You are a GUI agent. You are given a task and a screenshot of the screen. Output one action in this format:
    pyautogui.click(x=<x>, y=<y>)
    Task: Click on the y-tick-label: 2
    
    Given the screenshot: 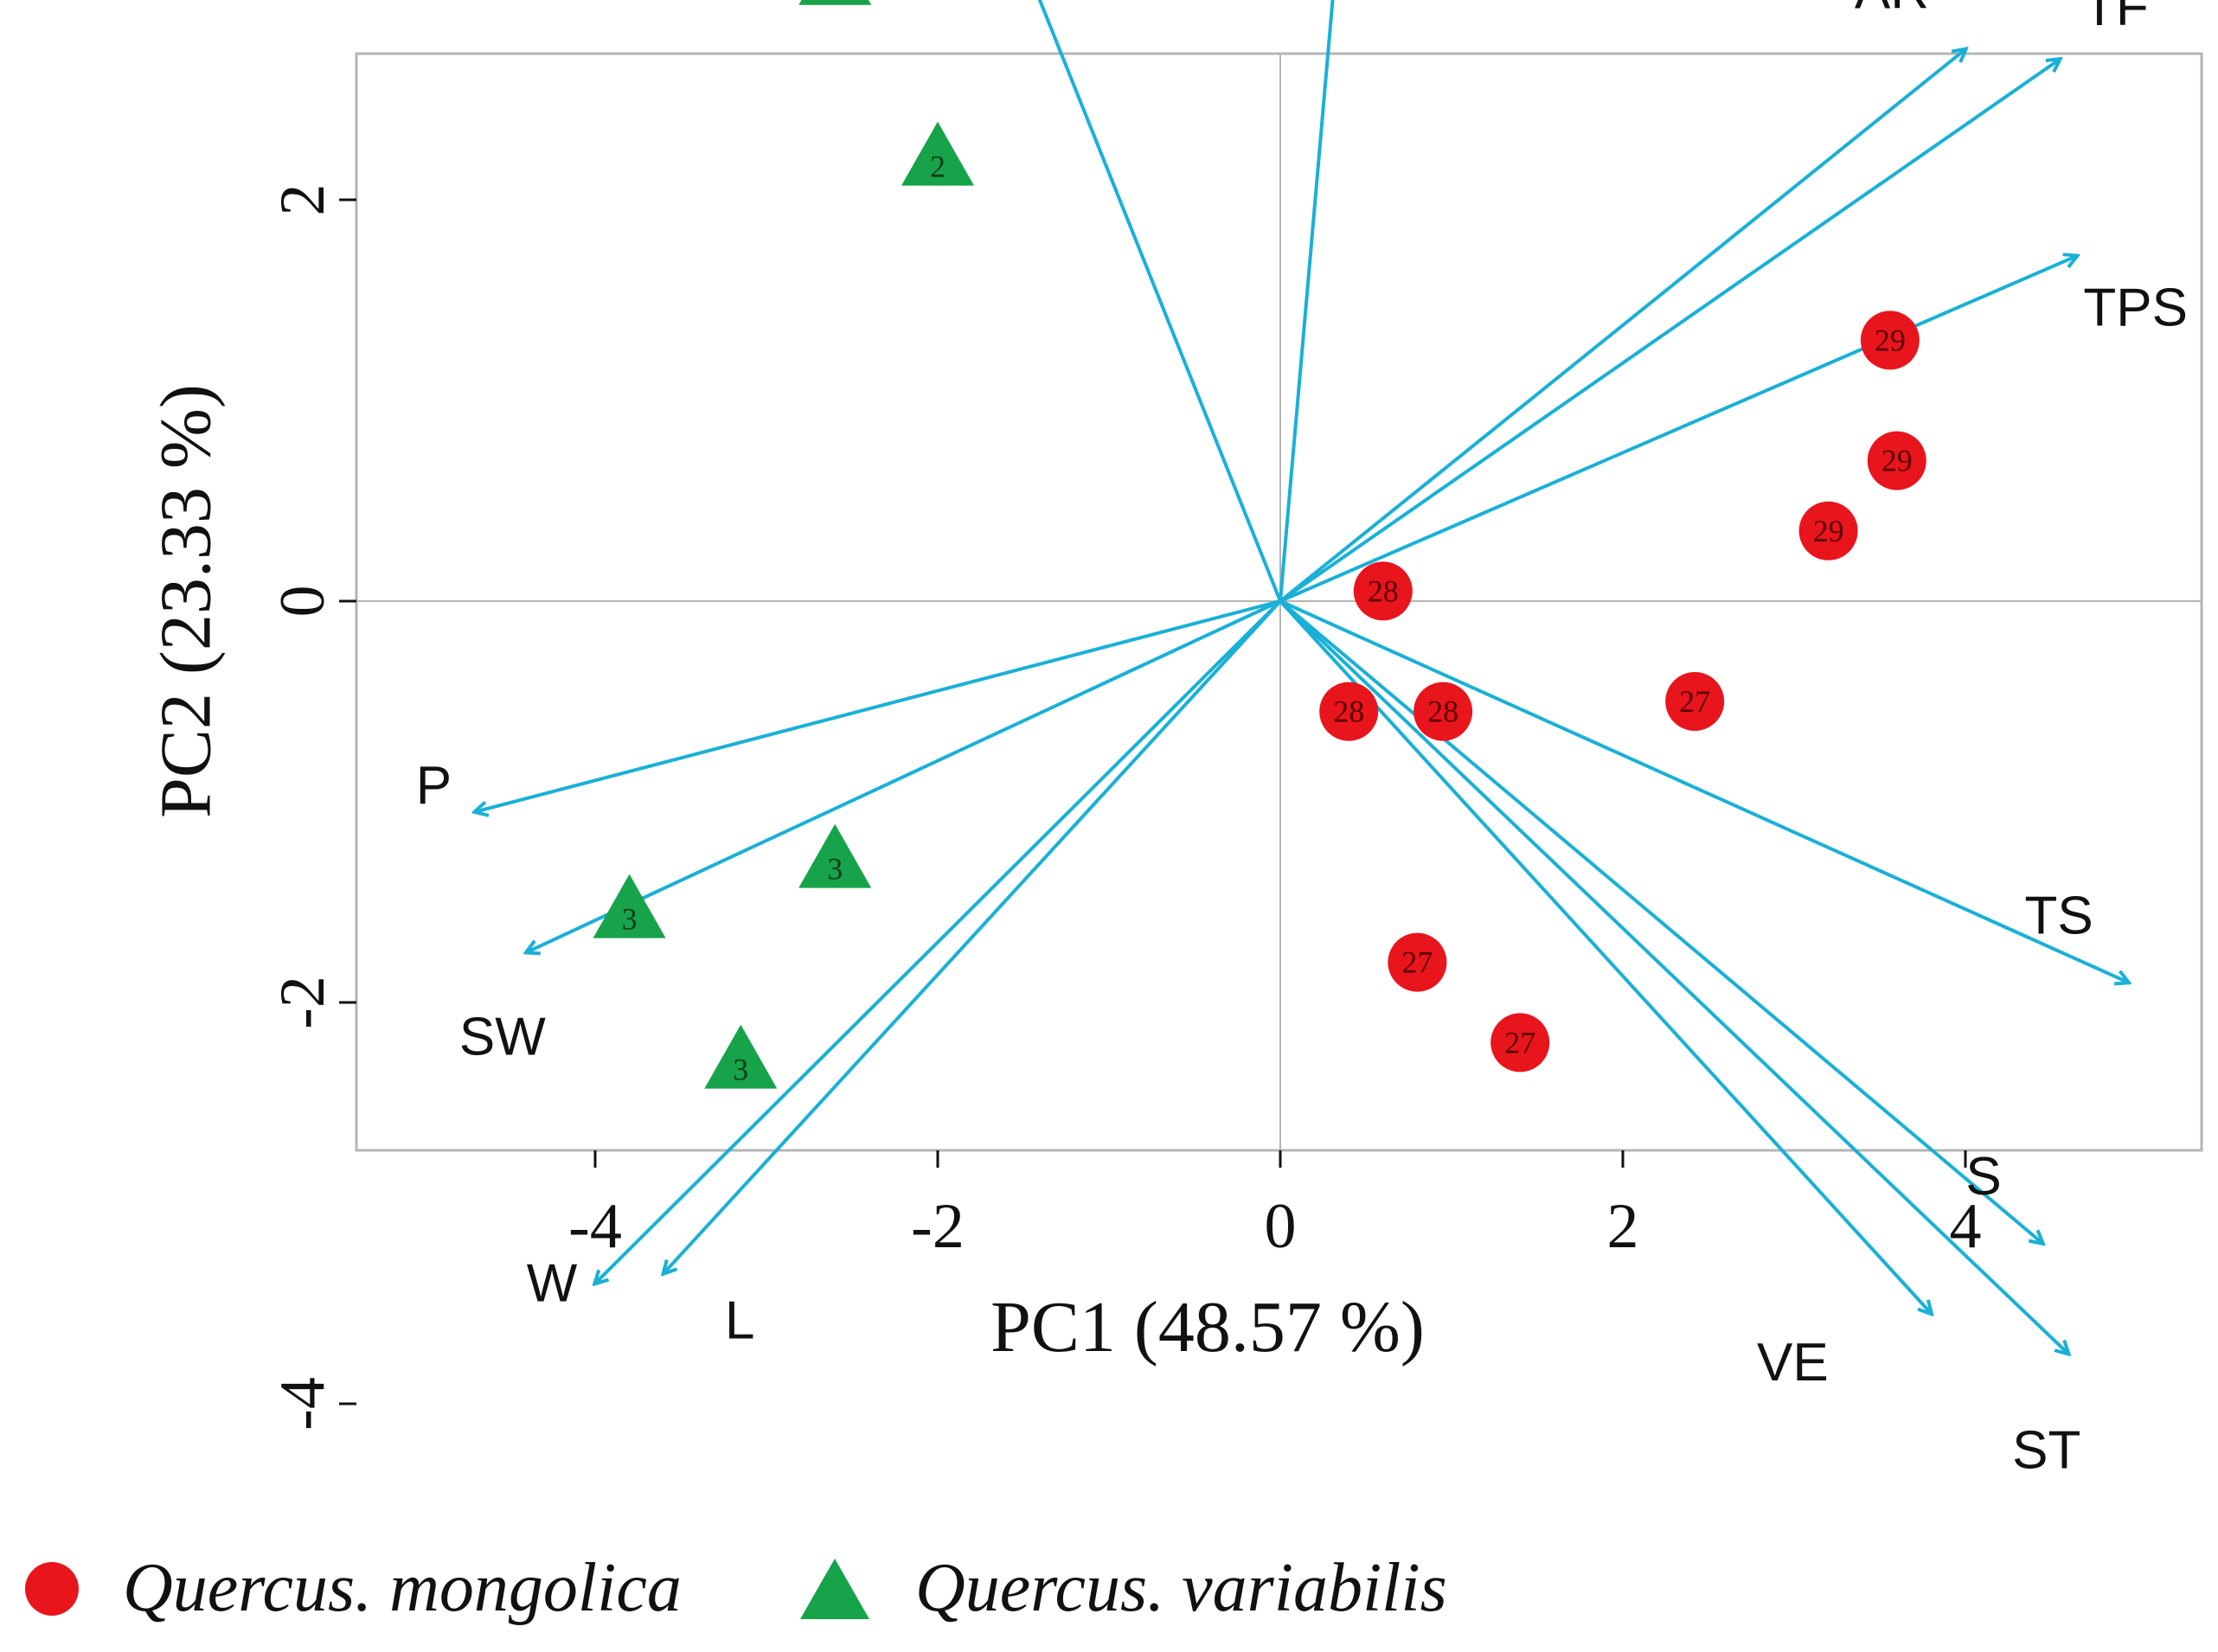 What is the action you would take?
    pyautogui.click(x=302, y=200)
    